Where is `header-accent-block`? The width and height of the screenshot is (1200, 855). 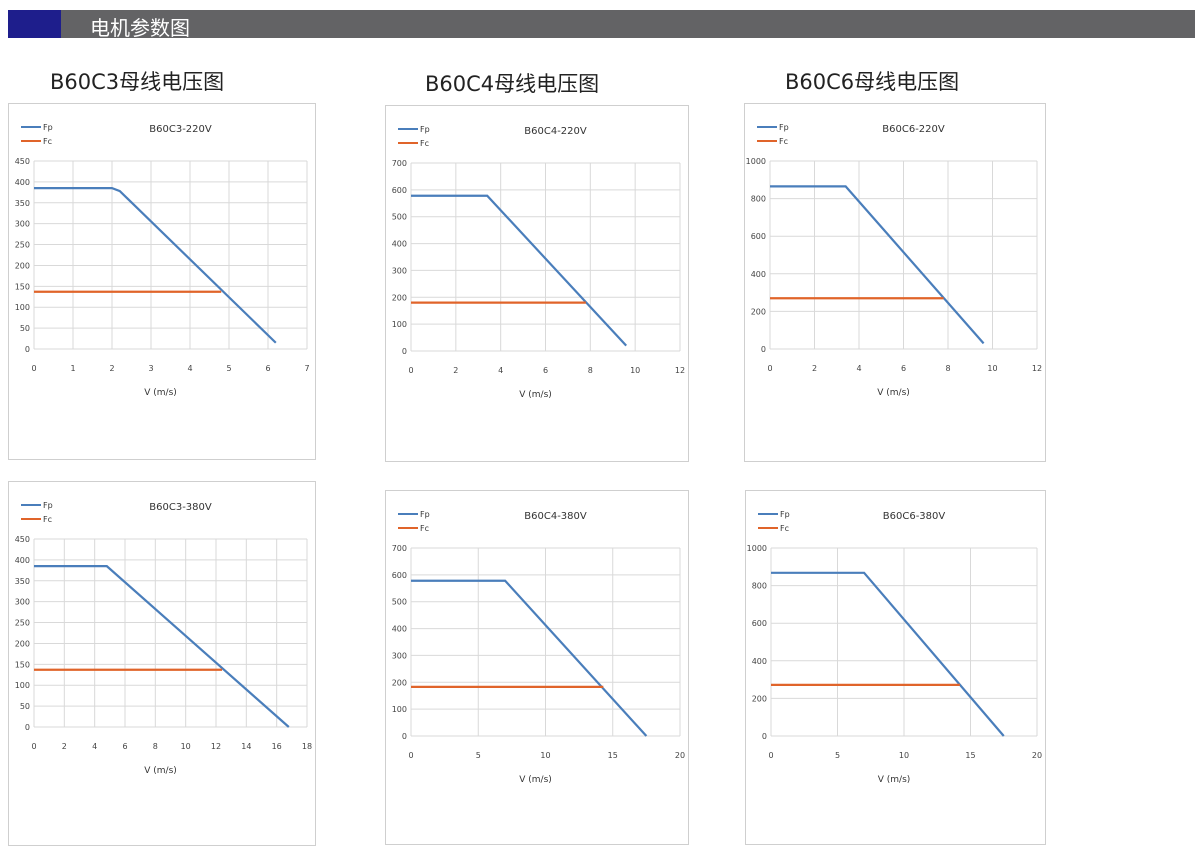 header-accent-block is located at coordinates (34, 24).